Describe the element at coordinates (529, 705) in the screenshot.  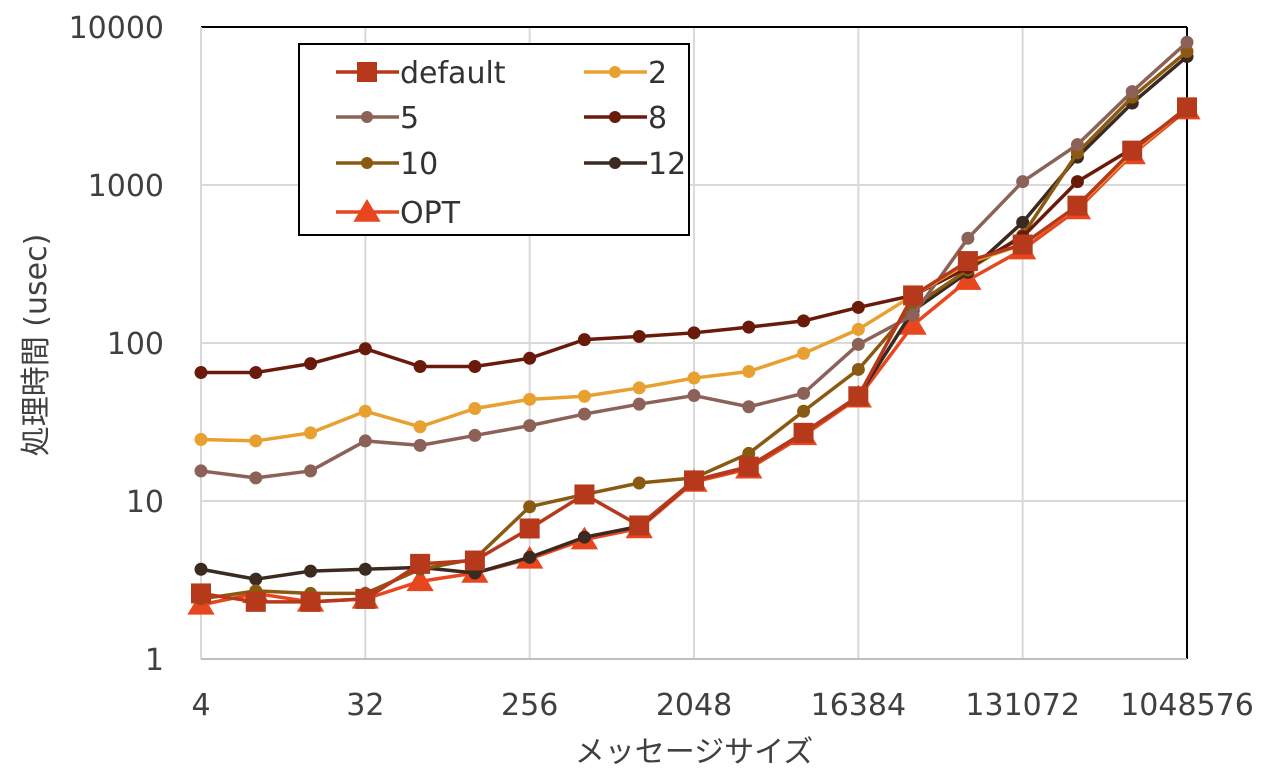
I see `x-tick-label: 256` at that location.